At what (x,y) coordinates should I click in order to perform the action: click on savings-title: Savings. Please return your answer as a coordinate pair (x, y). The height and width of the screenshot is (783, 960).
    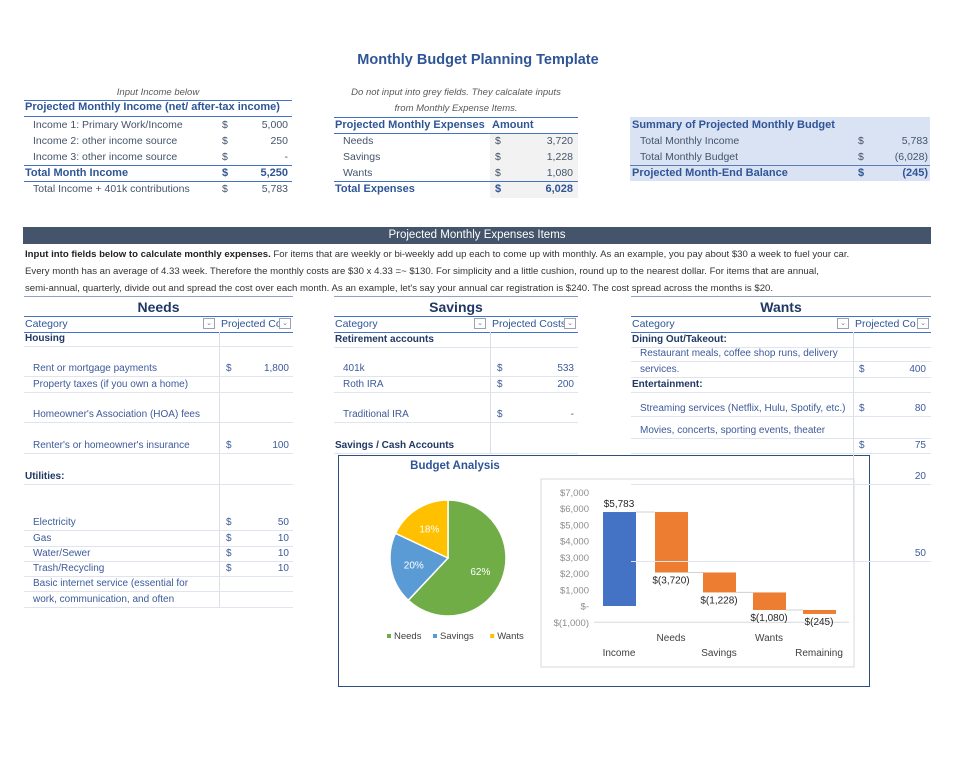
    Looking at the image, I should click on (456, 307).